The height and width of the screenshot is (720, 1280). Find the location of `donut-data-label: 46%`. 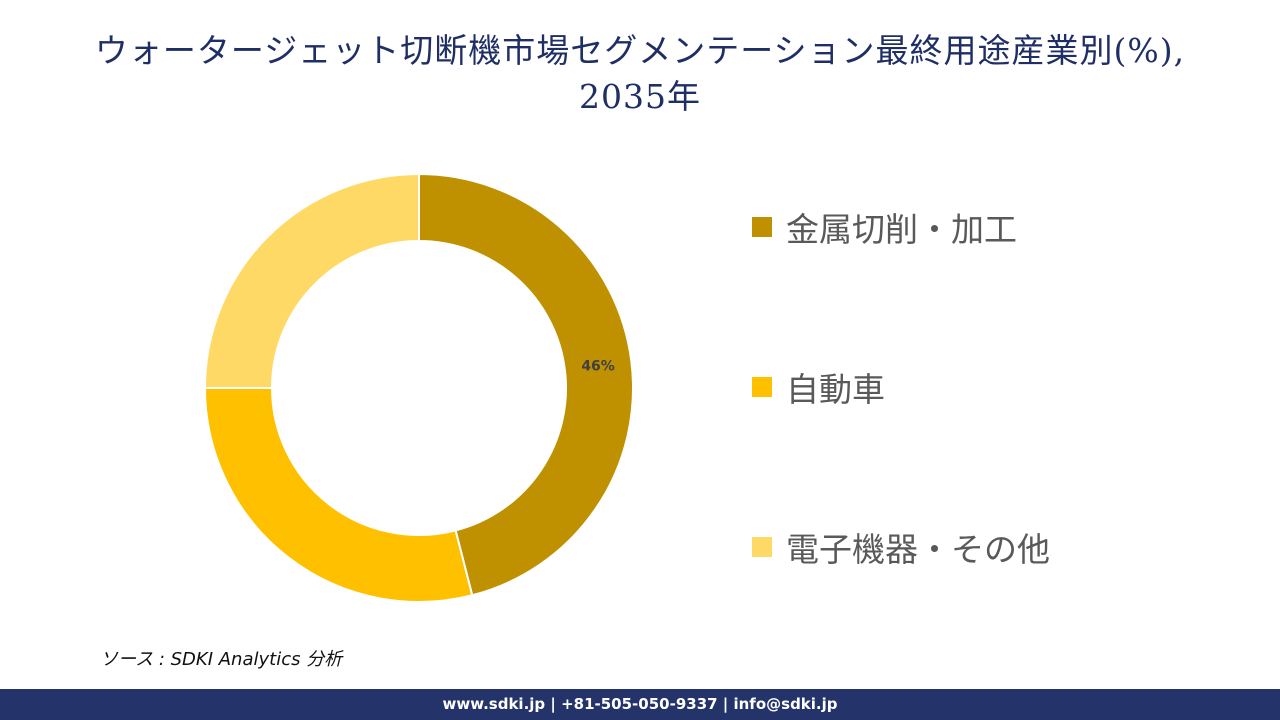

donut-data-label: 46% is located at coordinates (598, 366).